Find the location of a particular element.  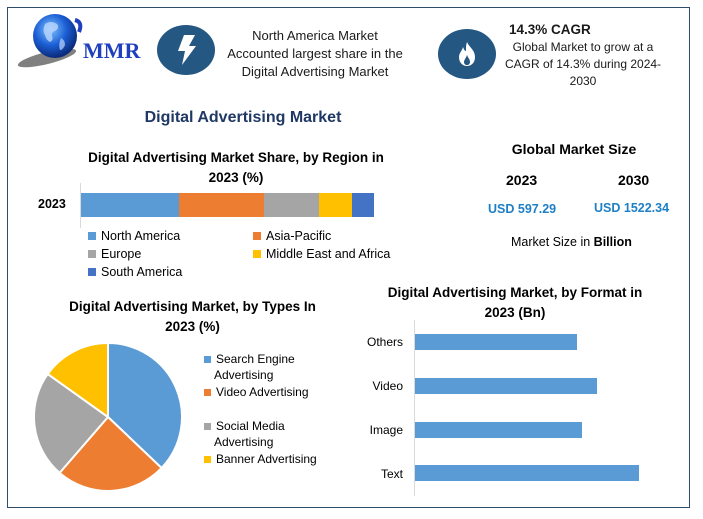

region-stacked-bar is located at coordinates (227, 205).